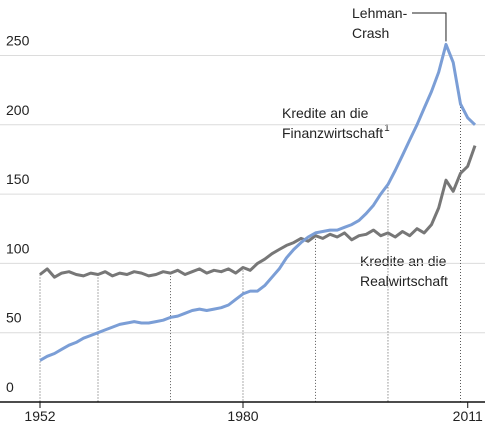 This screenshot has height=430, width=485. I want to click on footnote-mark: 1, so click(387, 128).